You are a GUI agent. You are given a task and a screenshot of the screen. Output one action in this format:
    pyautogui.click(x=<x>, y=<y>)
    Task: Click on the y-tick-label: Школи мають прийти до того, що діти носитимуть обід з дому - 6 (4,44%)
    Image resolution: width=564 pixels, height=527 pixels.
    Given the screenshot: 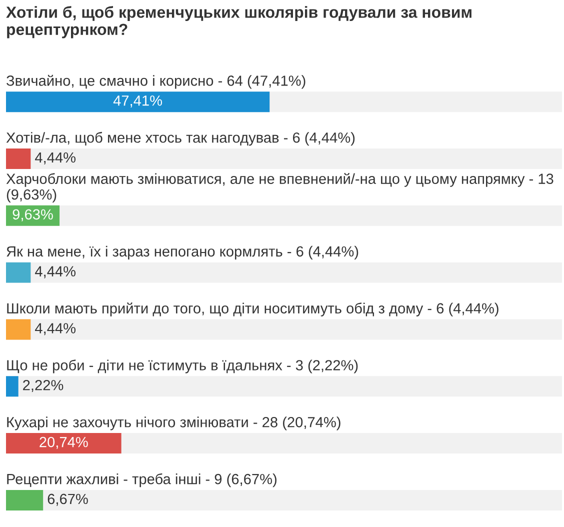 What is the action you would take?
    pyautogui.click(x=252, y=309)
    